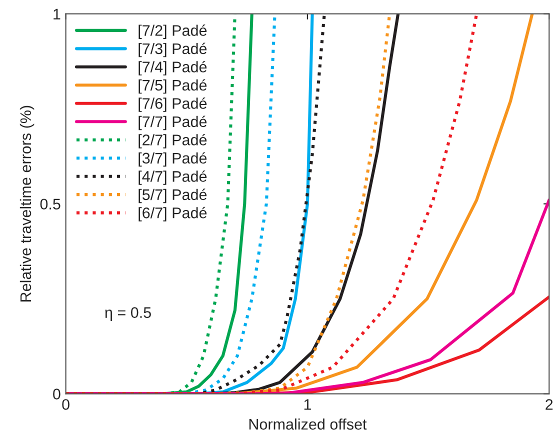  I want to click on x-axis-title: Normalized offset, so click(308, 424).